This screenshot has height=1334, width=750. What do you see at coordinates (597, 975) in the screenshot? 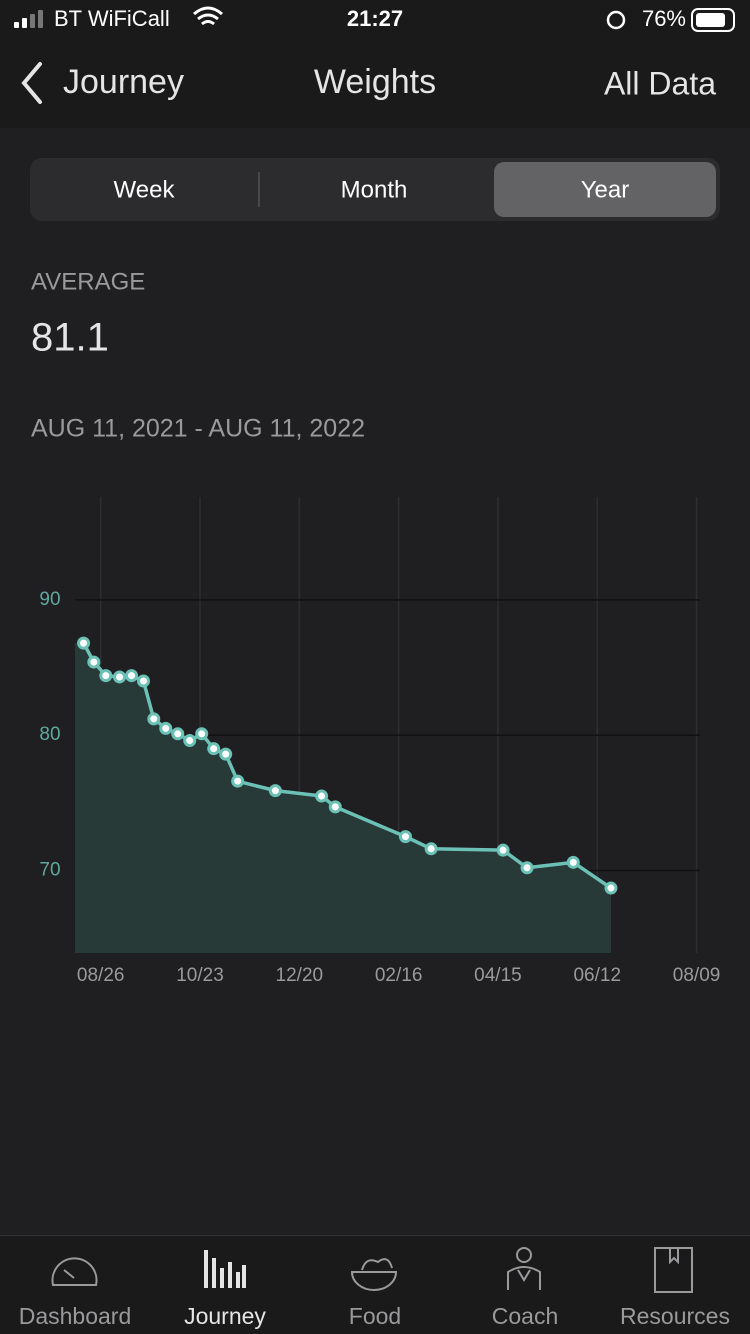
I see `x-tick-label: 06/12` at bounding box center [597, 975].